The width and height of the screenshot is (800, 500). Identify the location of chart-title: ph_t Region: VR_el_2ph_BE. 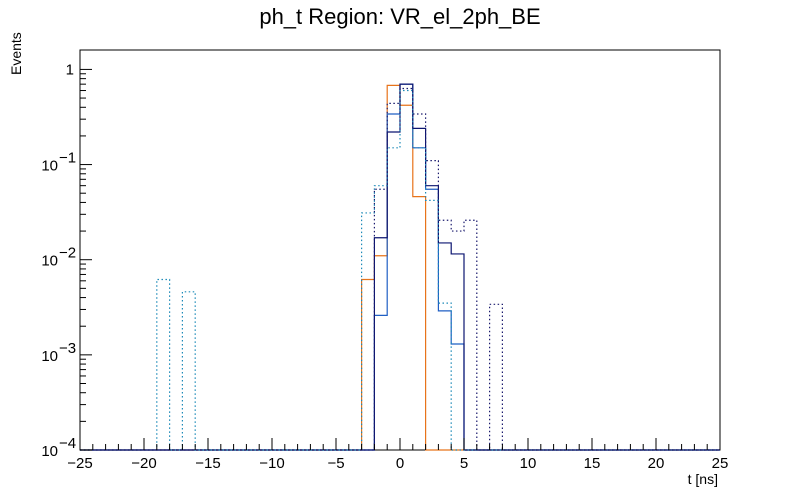
(400, 16).